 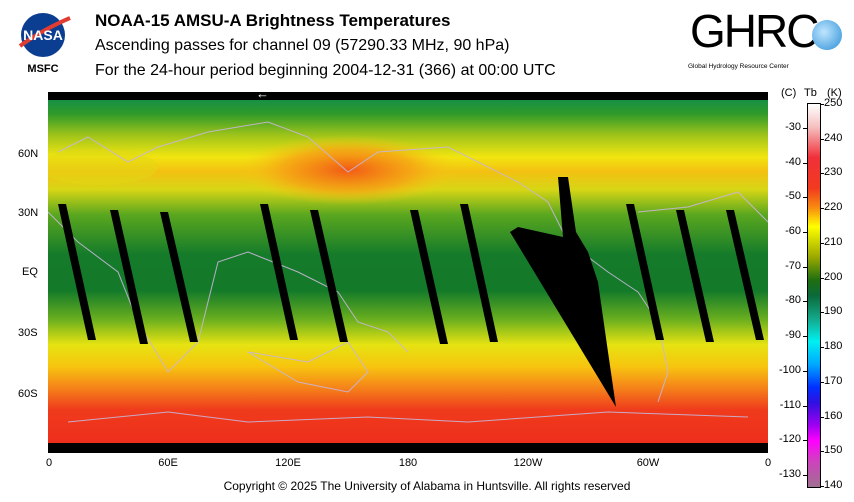 I want to click on celsius-tick-label: -130, so click(x=789, y=474).